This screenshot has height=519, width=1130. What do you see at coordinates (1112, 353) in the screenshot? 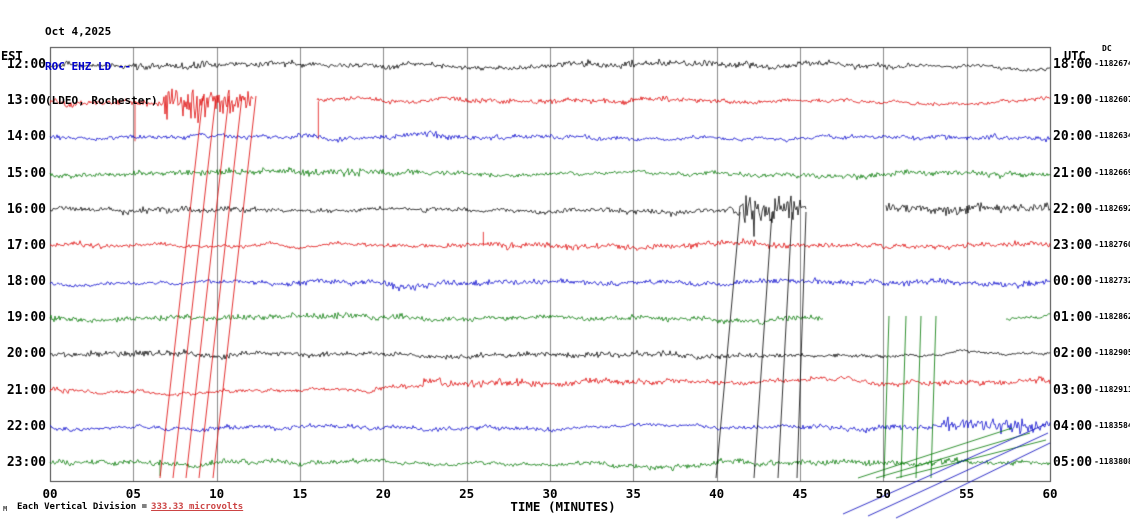
I see `row-counter: -1182905` at bounding box center [1112, 353].